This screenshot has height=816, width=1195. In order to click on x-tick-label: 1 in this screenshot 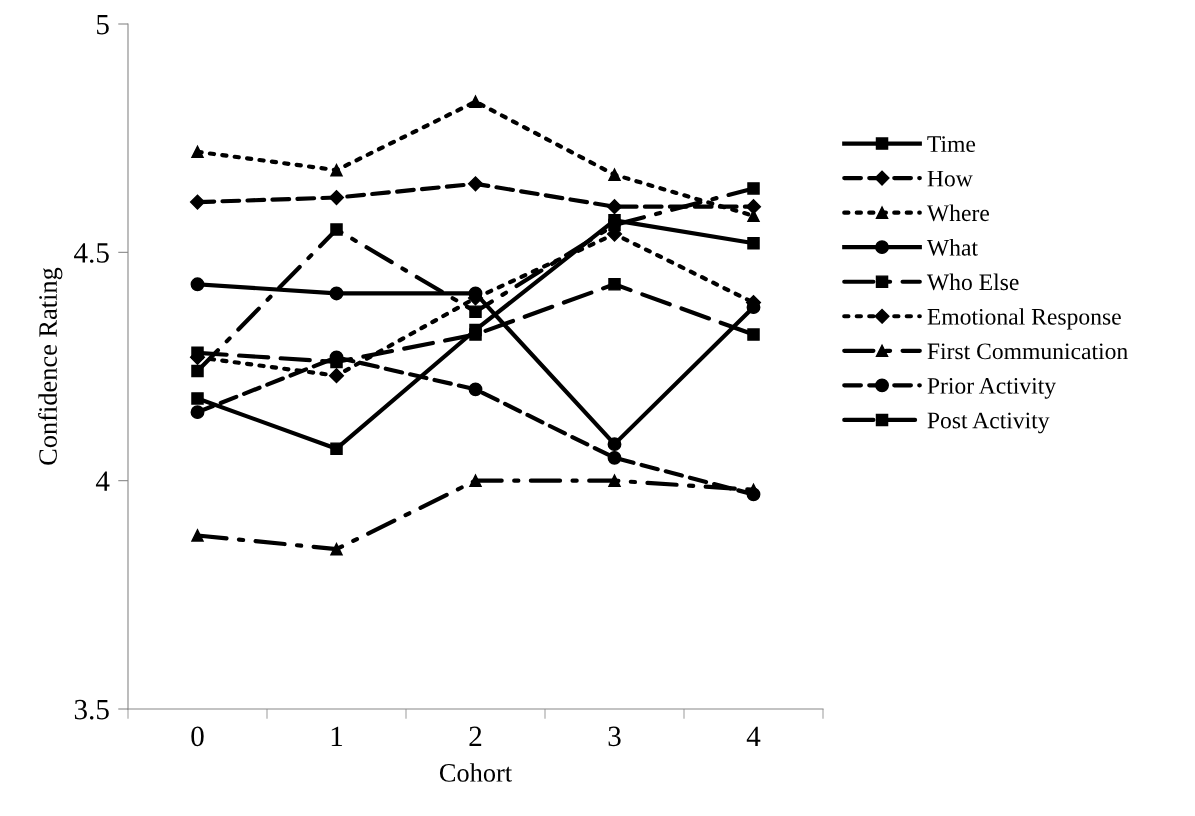, I will do `click(337, 736)`.